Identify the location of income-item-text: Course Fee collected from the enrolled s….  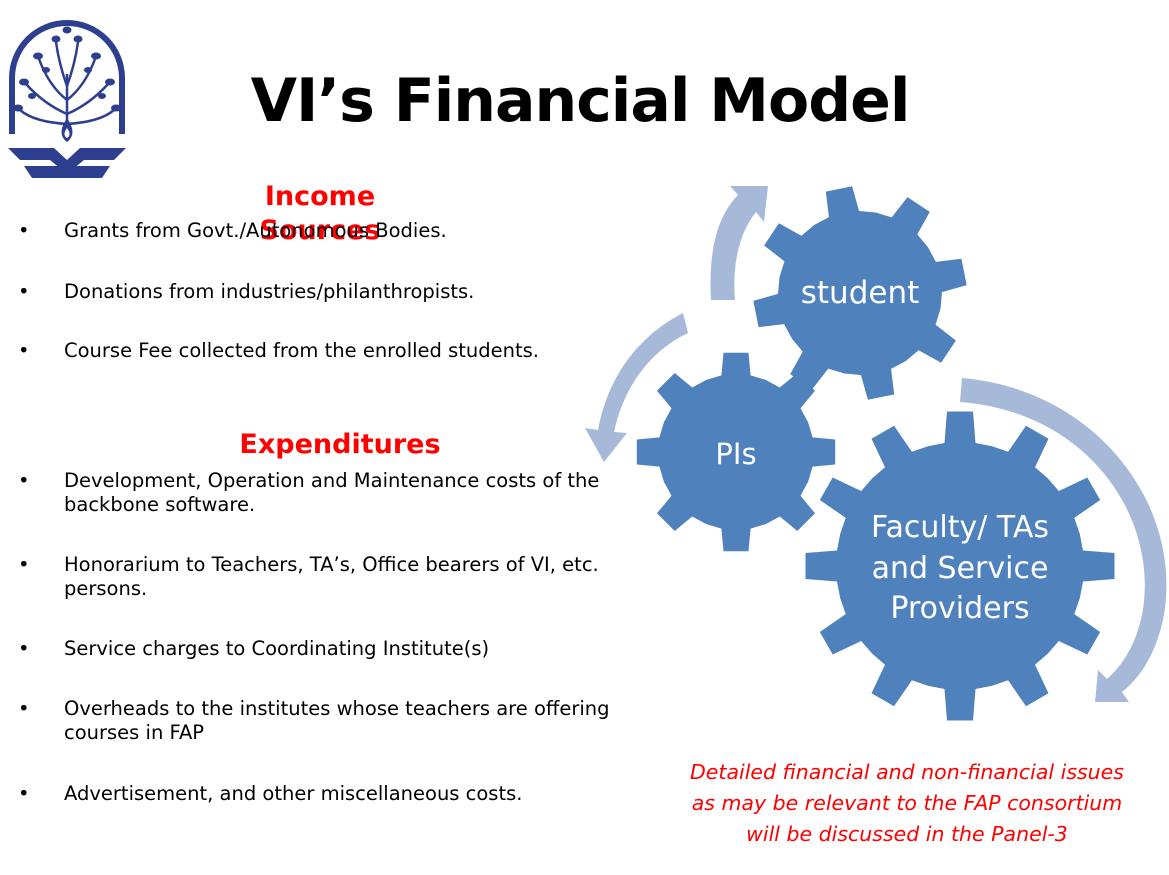
(302, 350).